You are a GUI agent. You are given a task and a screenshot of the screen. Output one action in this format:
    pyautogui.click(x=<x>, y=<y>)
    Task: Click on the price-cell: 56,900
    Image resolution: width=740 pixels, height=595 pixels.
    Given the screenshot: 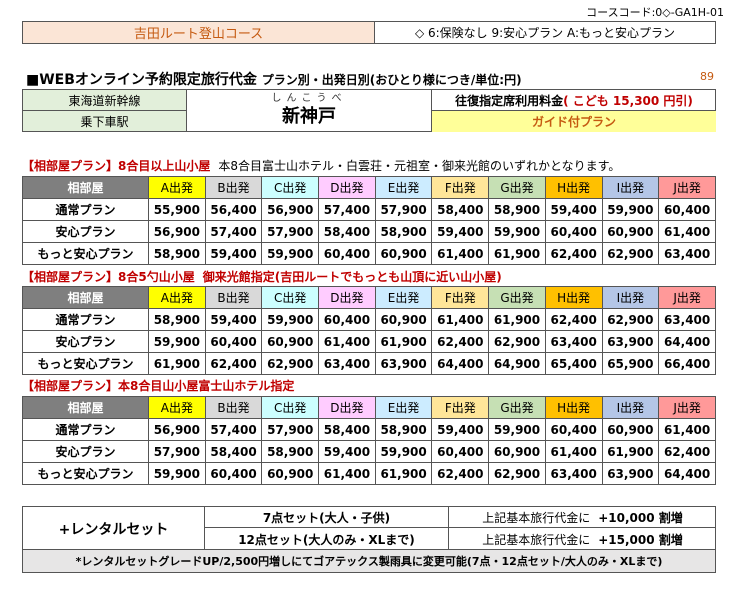 What is the action you would take?
    pyautogui.click(x=290, y=209)
    